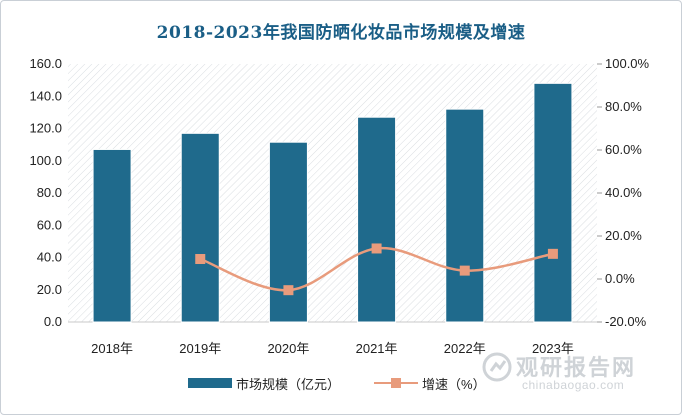 The height and width of the screenshot is (415, 682). Describe the element at coordinates (497, 367) in the screenshot. I see `watermark-logo-icon` at that location.